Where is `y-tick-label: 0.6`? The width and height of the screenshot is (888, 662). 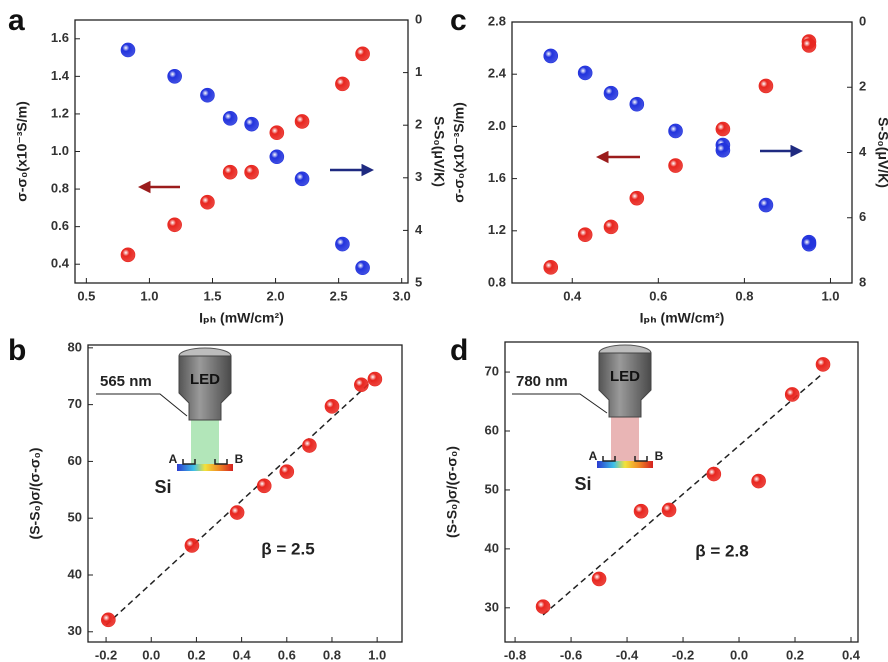 y-tick-label: 0.6 is located at coordinates (60, 225).